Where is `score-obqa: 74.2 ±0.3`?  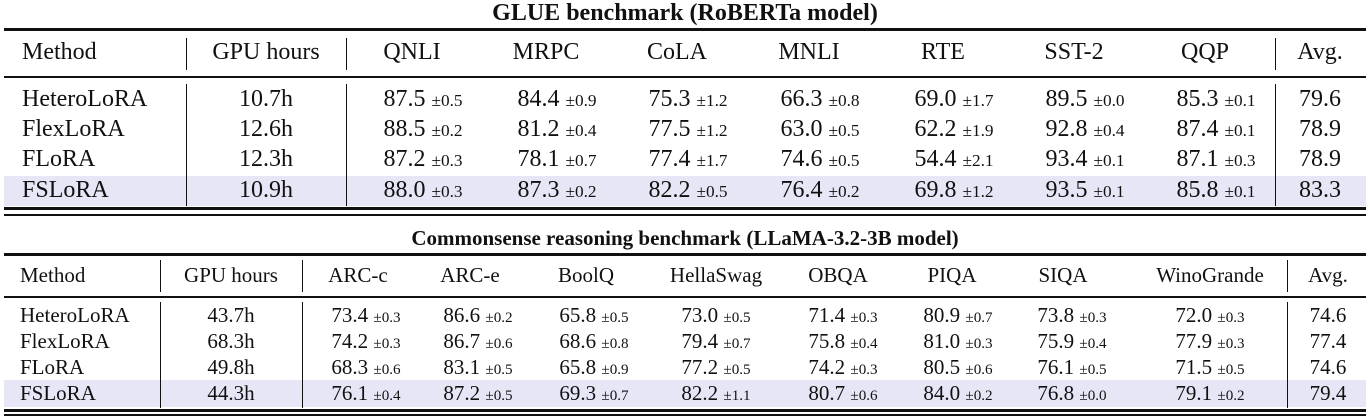 score-obqa: 74.2 ±0.3 is located at coordinates (843, 367).